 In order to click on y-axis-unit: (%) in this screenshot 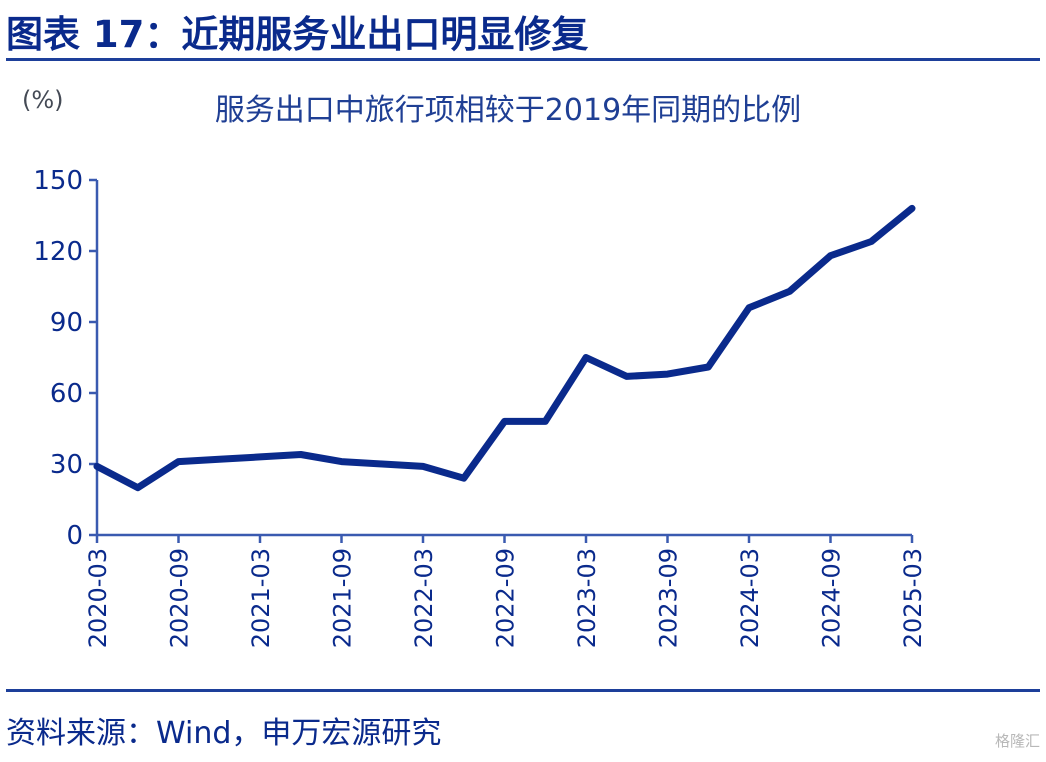, I will do `click(43, 100)`.